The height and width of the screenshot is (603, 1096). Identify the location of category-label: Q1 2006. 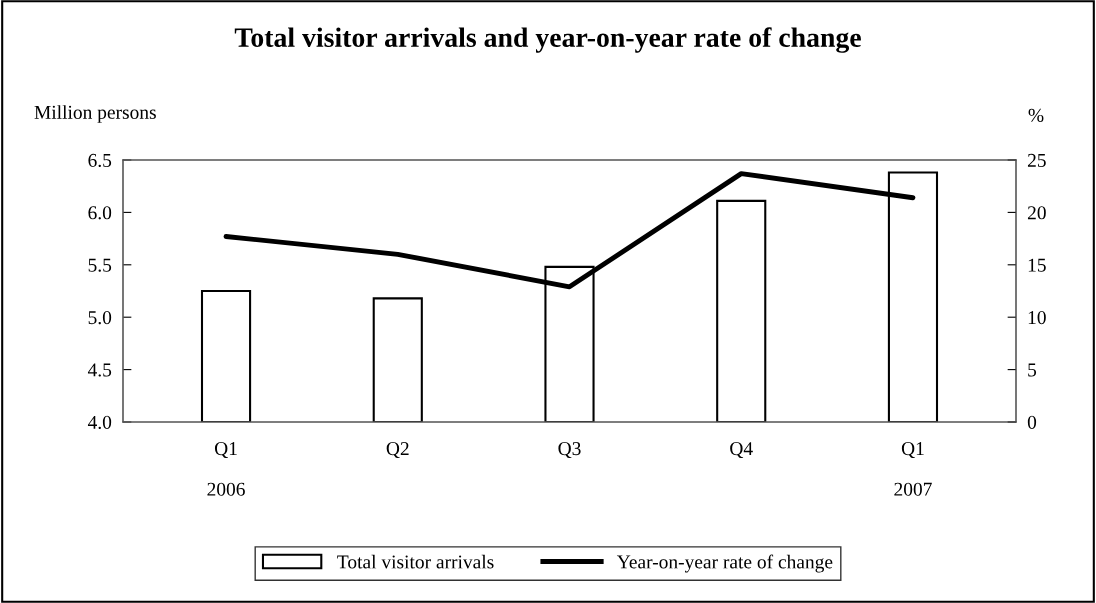
(226, 469).